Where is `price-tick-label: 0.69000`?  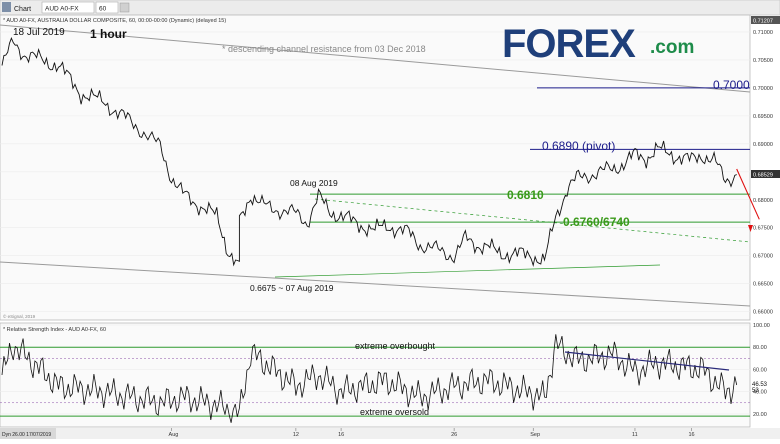 price-tick-label: 0.69000 is located at coordinates (763, 145).